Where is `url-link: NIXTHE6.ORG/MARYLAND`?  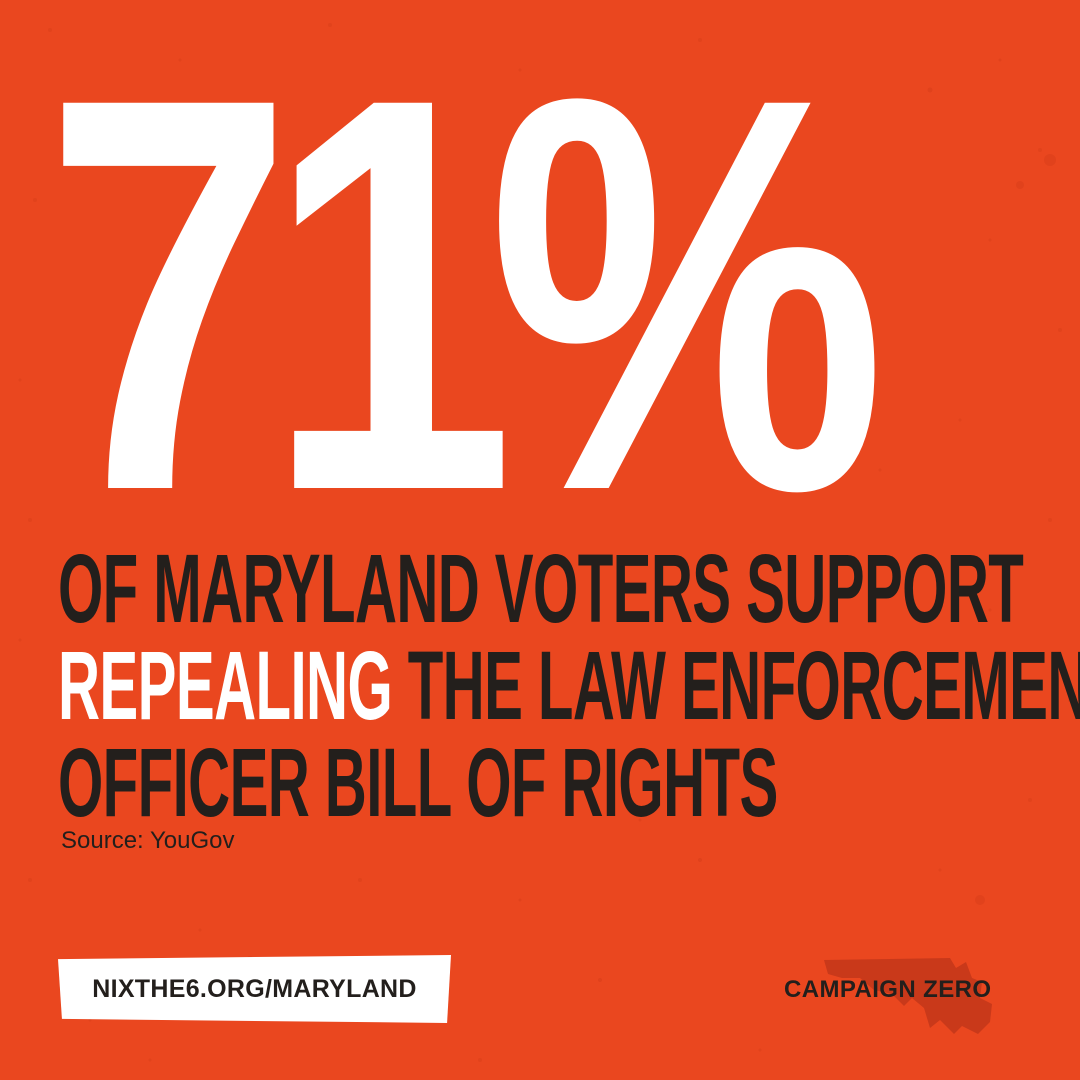 url-link: NIXTHE6.ORG/MARYLAND is located at coordinates (254, 989).